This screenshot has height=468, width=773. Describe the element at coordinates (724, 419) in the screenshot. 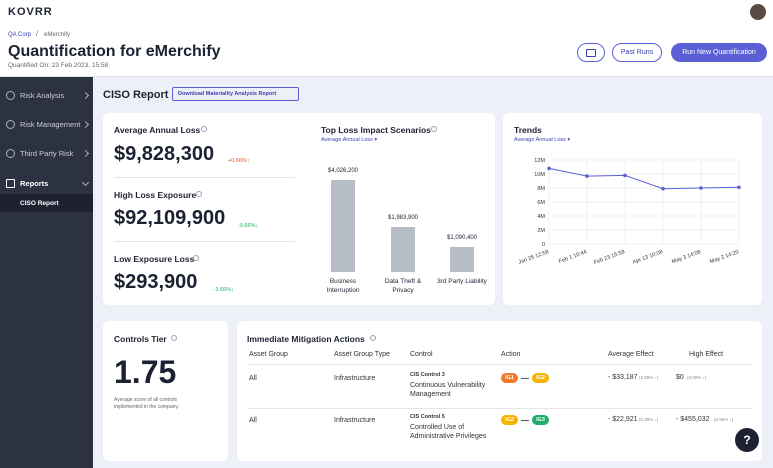

I see `high-effect-pct: (0.56% ↓)` at that location.